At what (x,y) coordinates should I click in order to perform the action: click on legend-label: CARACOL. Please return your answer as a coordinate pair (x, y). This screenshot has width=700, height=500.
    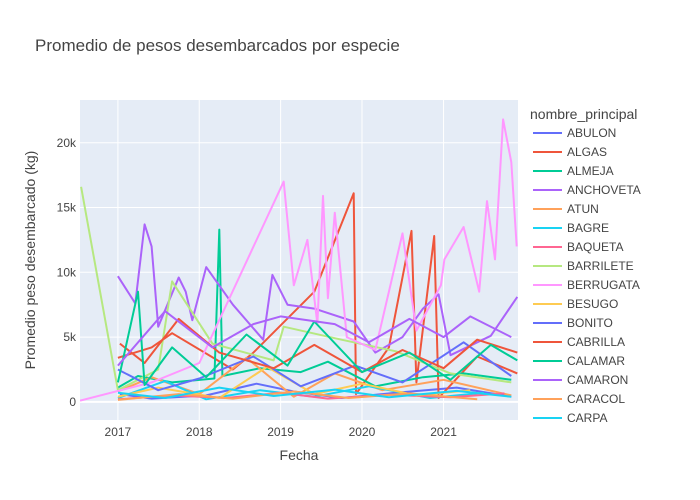
    Looking at the image, I should click on (596, 399).